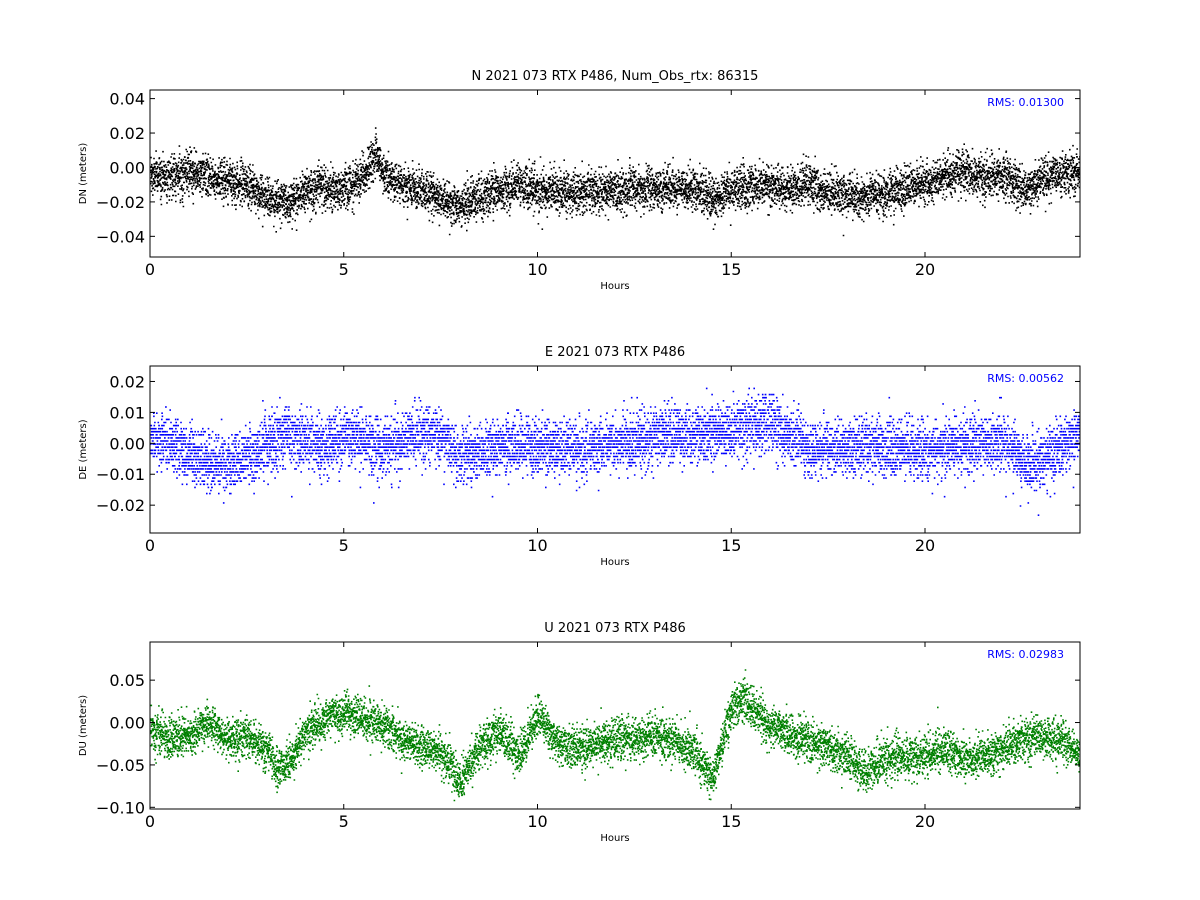 This screenshot has height=900, width=1200. I want to click on north-y-tick-label: 0.00, so click(127, 167).